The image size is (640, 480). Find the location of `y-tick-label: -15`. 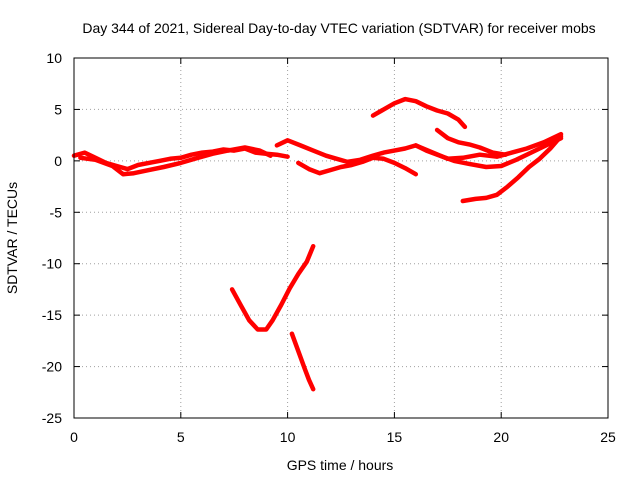

y-tick-label: -15 is located at coordinates (52, 315).